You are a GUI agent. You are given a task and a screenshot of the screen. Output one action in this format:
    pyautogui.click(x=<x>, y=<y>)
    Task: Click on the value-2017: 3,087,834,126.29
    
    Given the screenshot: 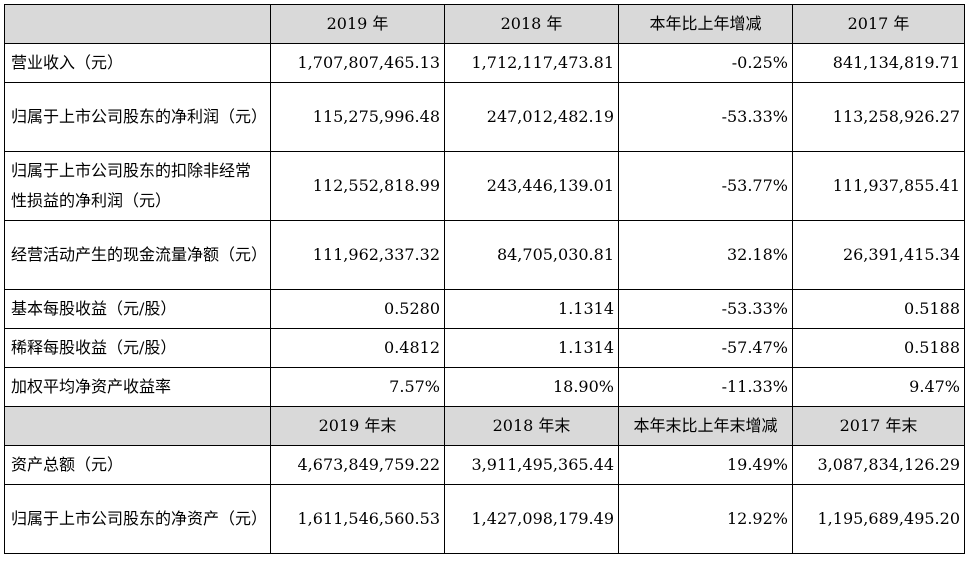 What is the action you would take?
    pyautogui.click(x=878, y=465)
    